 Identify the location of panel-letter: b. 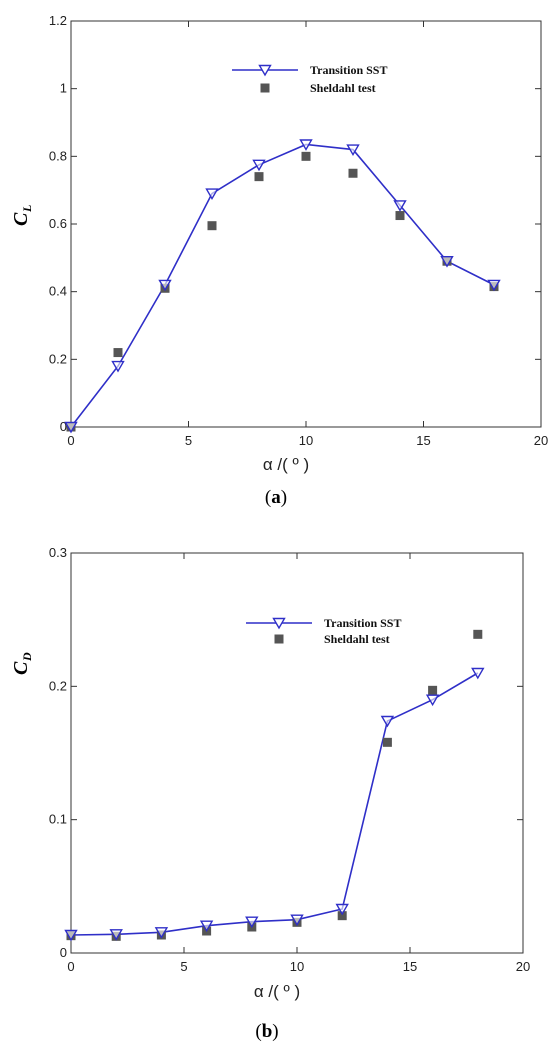
(267, 1031).